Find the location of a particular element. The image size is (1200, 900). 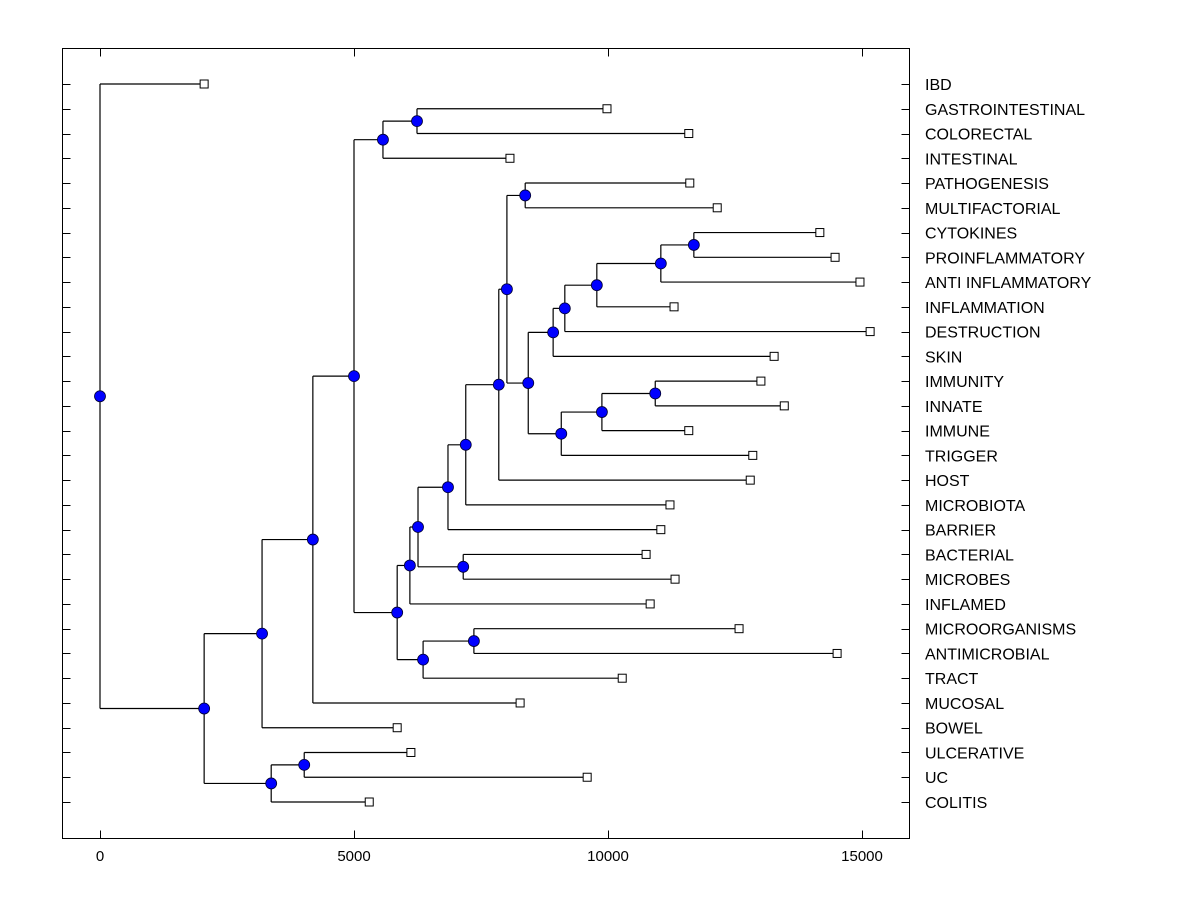

leaf-label: COLORECTAL is located at coordinates (978, 135).